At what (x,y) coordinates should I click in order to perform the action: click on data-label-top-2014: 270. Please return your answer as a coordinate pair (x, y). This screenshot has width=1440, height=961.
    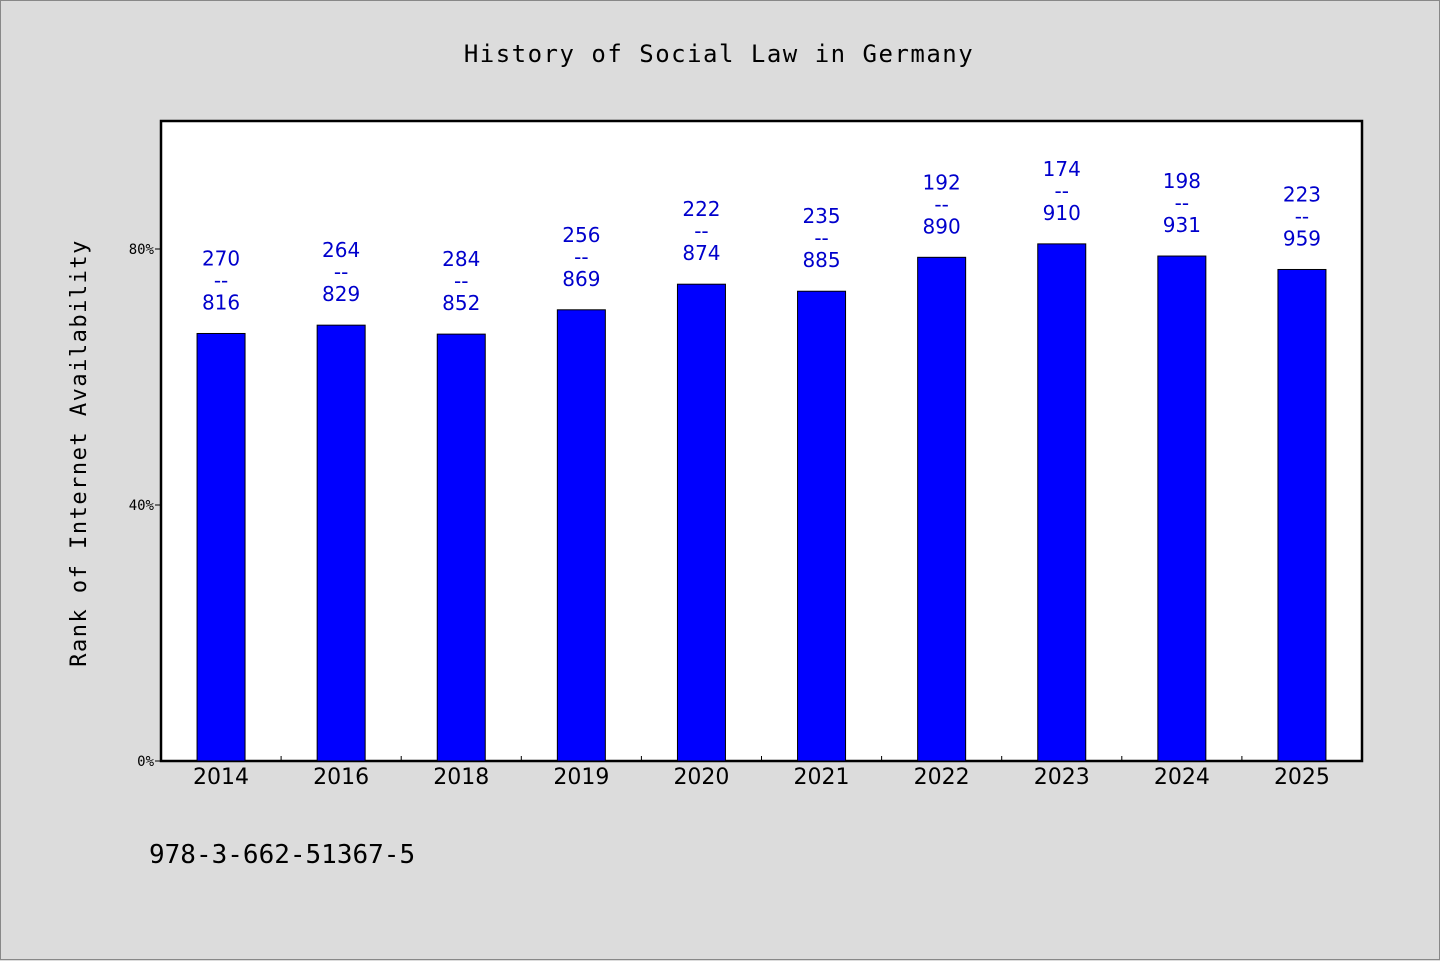
    Looking at the image, I should click on (221, 258).